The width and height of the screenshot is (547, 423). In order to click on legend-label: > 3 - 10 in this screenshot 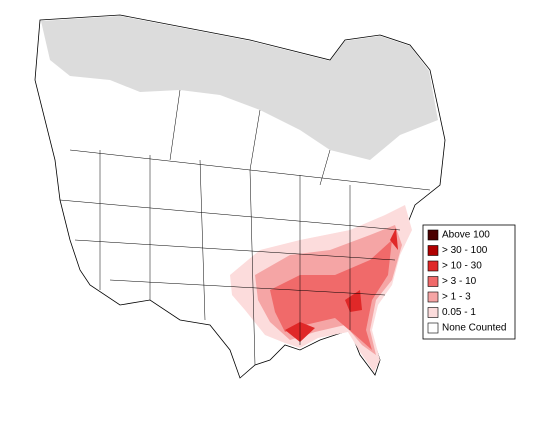, I will do `click(459, 281)`.